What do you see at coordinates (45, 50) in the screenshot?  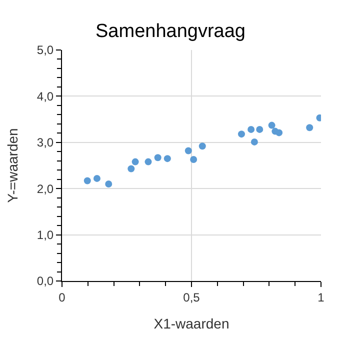 I see `y-tick-label: 5,0` at bounding box center [45, 50].